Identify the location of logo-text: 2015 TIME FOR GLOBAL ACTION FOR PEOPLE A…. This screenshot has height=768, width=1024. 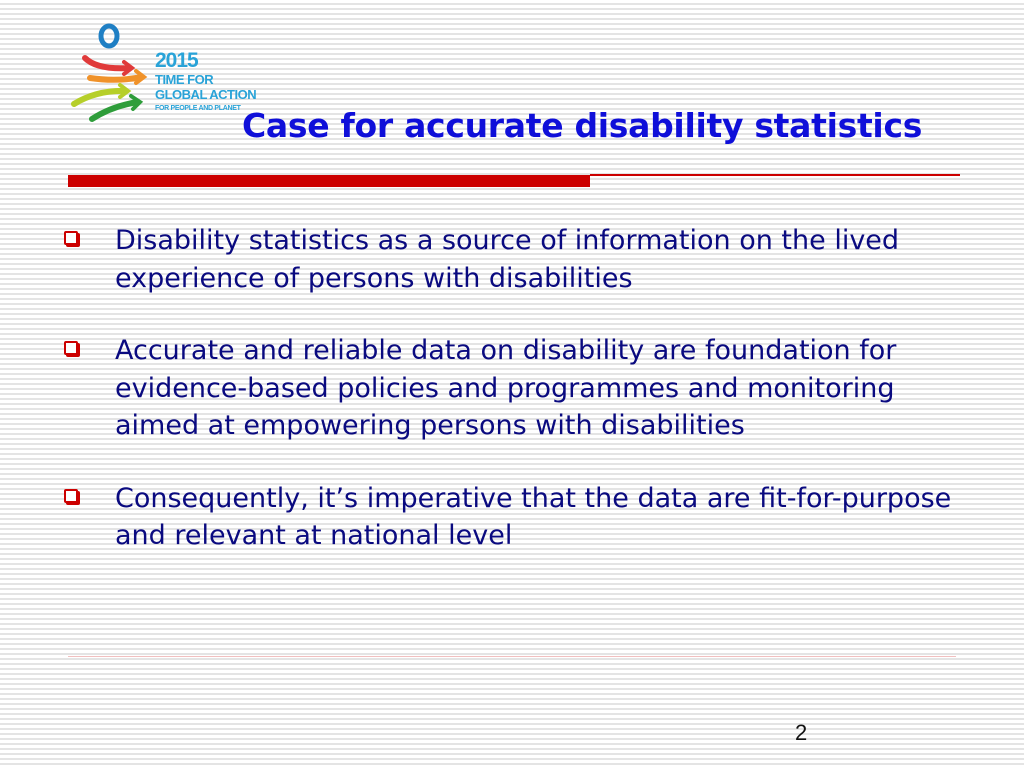
(206, 80).